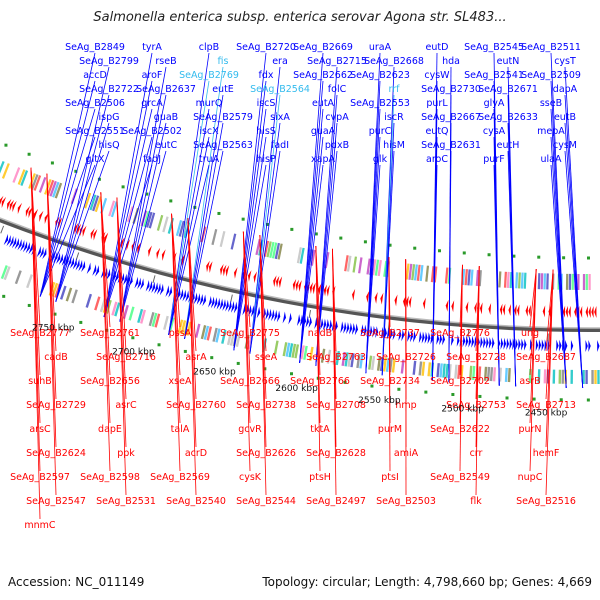  Describe the element at coordinates (95, 159) in the screenshot. I see `forward-gene-label: gltX` at that location.